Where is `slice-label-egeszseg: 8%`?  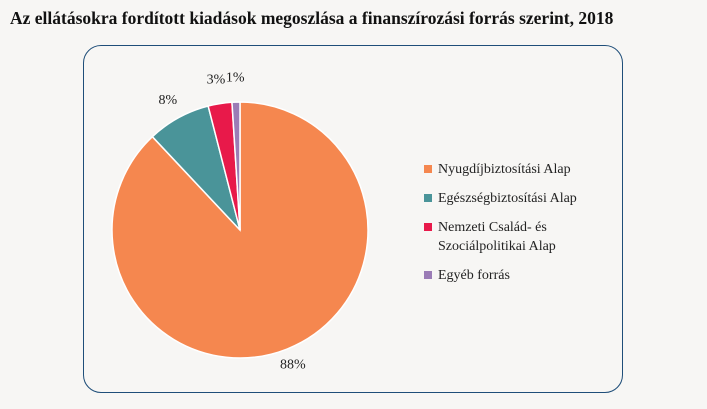
slice-label-egeszseg: 8% is located at coordinates (168, 100).